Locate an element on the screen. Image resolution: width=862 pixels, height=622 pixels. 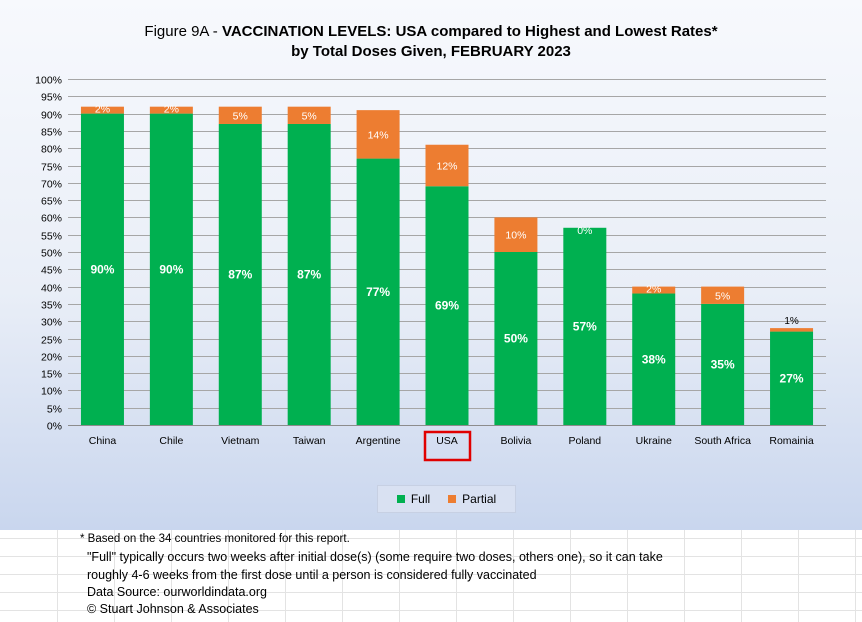
usa-highlight-box is located at coordinates (447, 446).